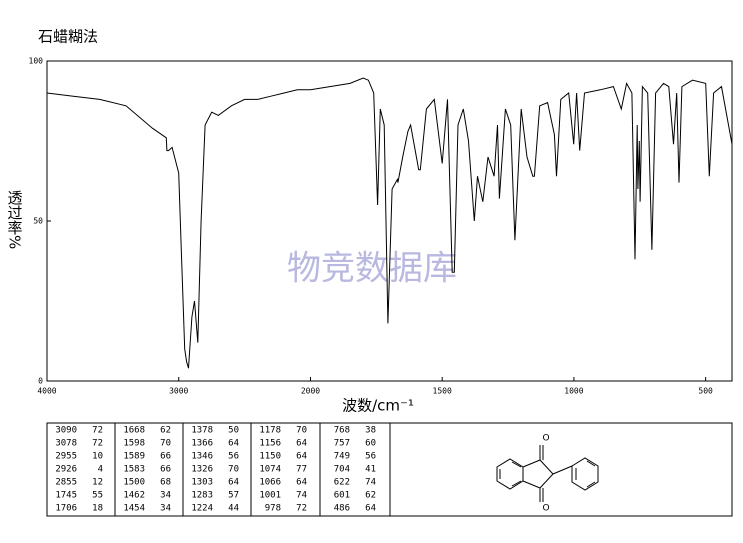 Image resolution: width=743 pixels, height=543 pixels. I want to click on phenyl-ring, so click(585, 474).